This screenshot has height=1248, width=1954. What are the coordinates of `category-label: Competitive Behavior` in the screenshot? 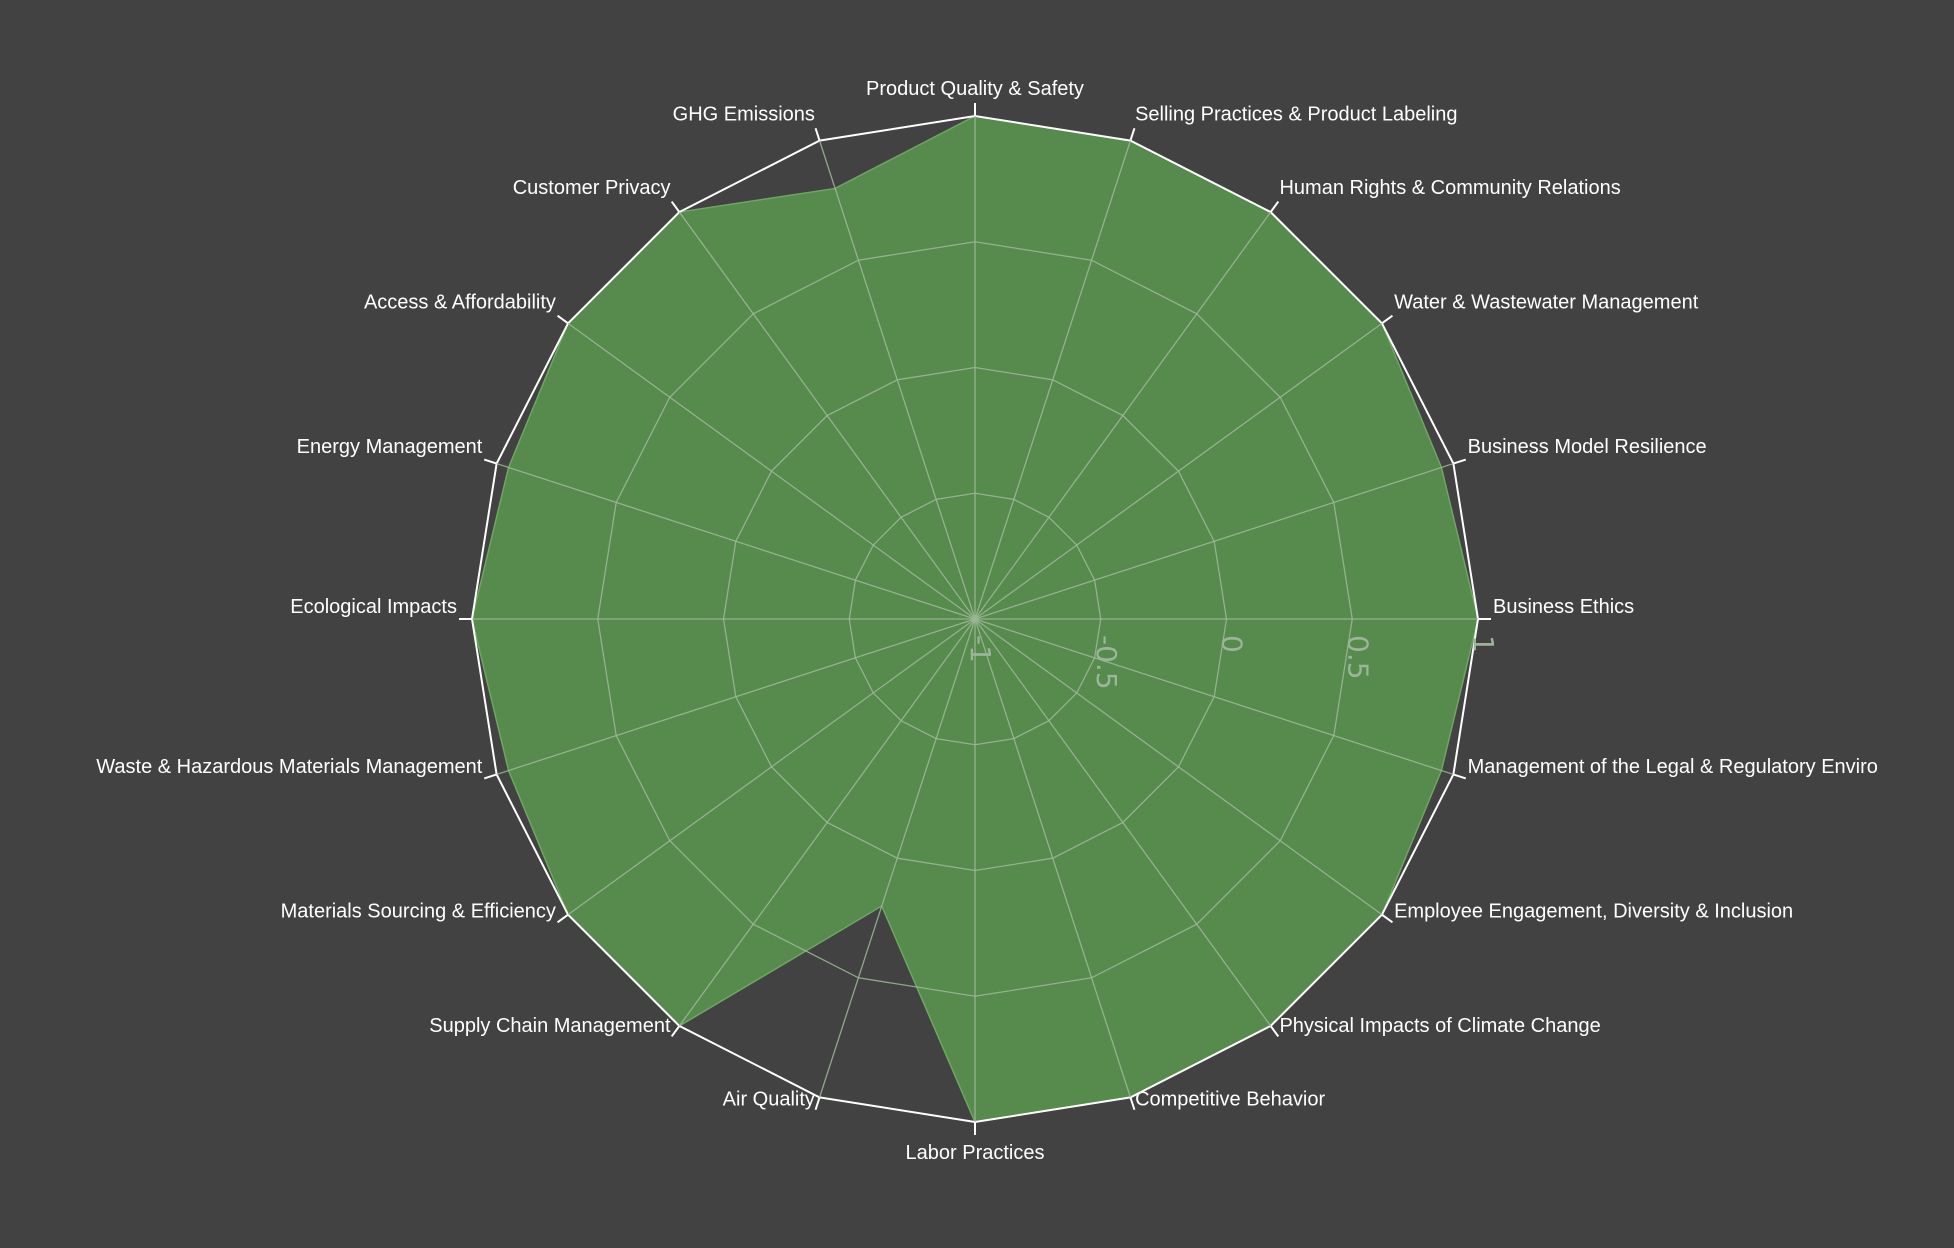 It's located at (1230, 1100).